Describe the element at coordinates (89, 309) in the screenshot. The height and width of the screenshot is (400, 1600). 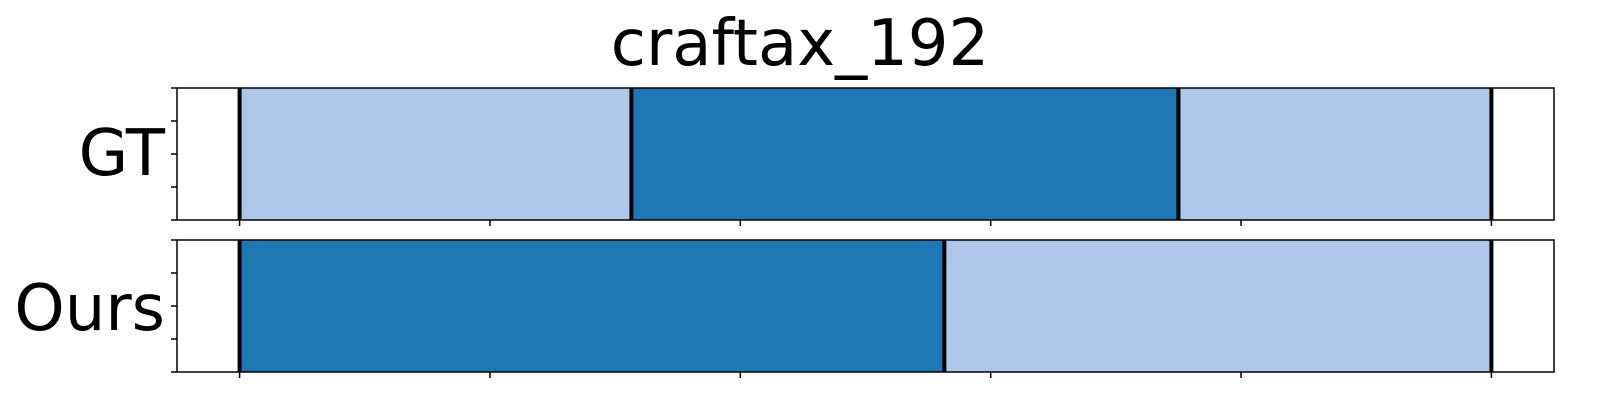
I see `row-label-ours: Ours` at that location.